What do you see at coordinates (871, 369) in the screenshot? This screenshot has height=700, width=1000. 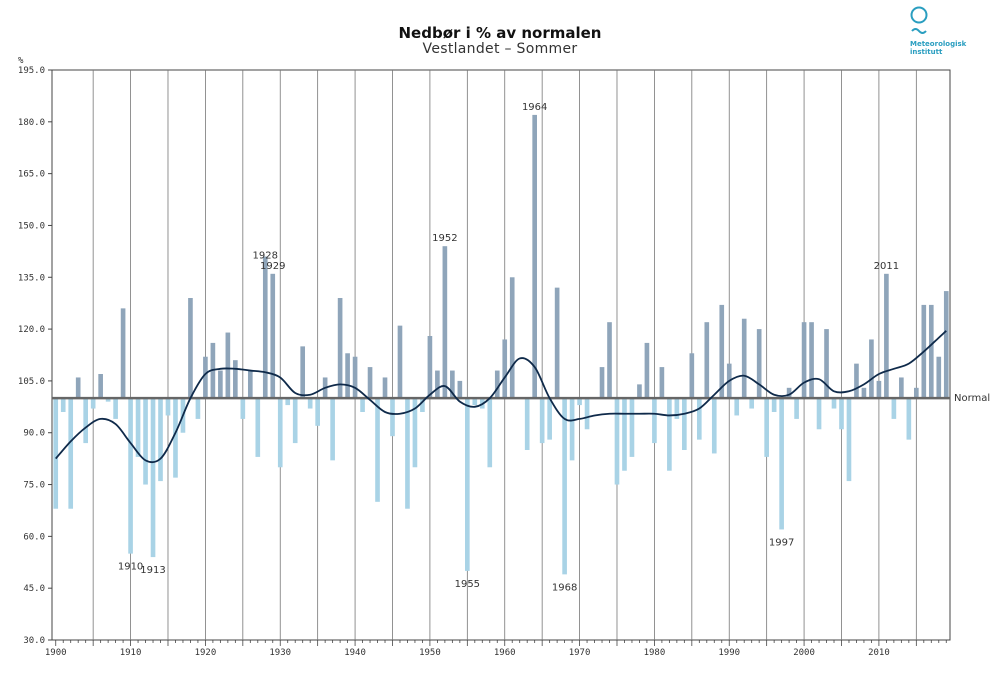 I see `bar-2009` at bounding box center [871, 369].